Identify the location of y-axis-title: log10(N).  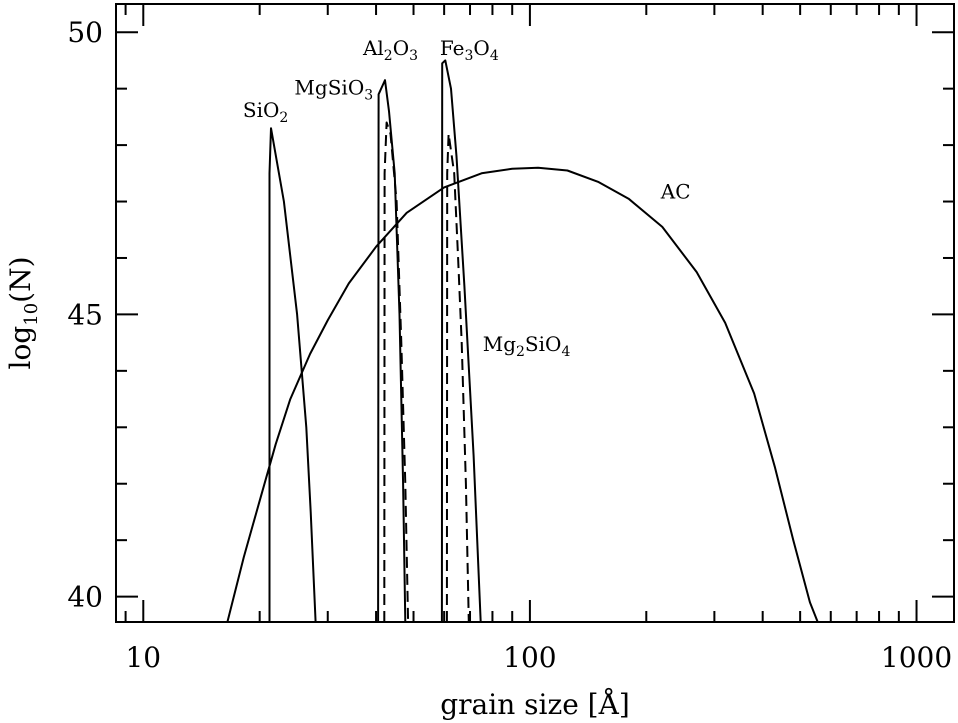
(23, 312).